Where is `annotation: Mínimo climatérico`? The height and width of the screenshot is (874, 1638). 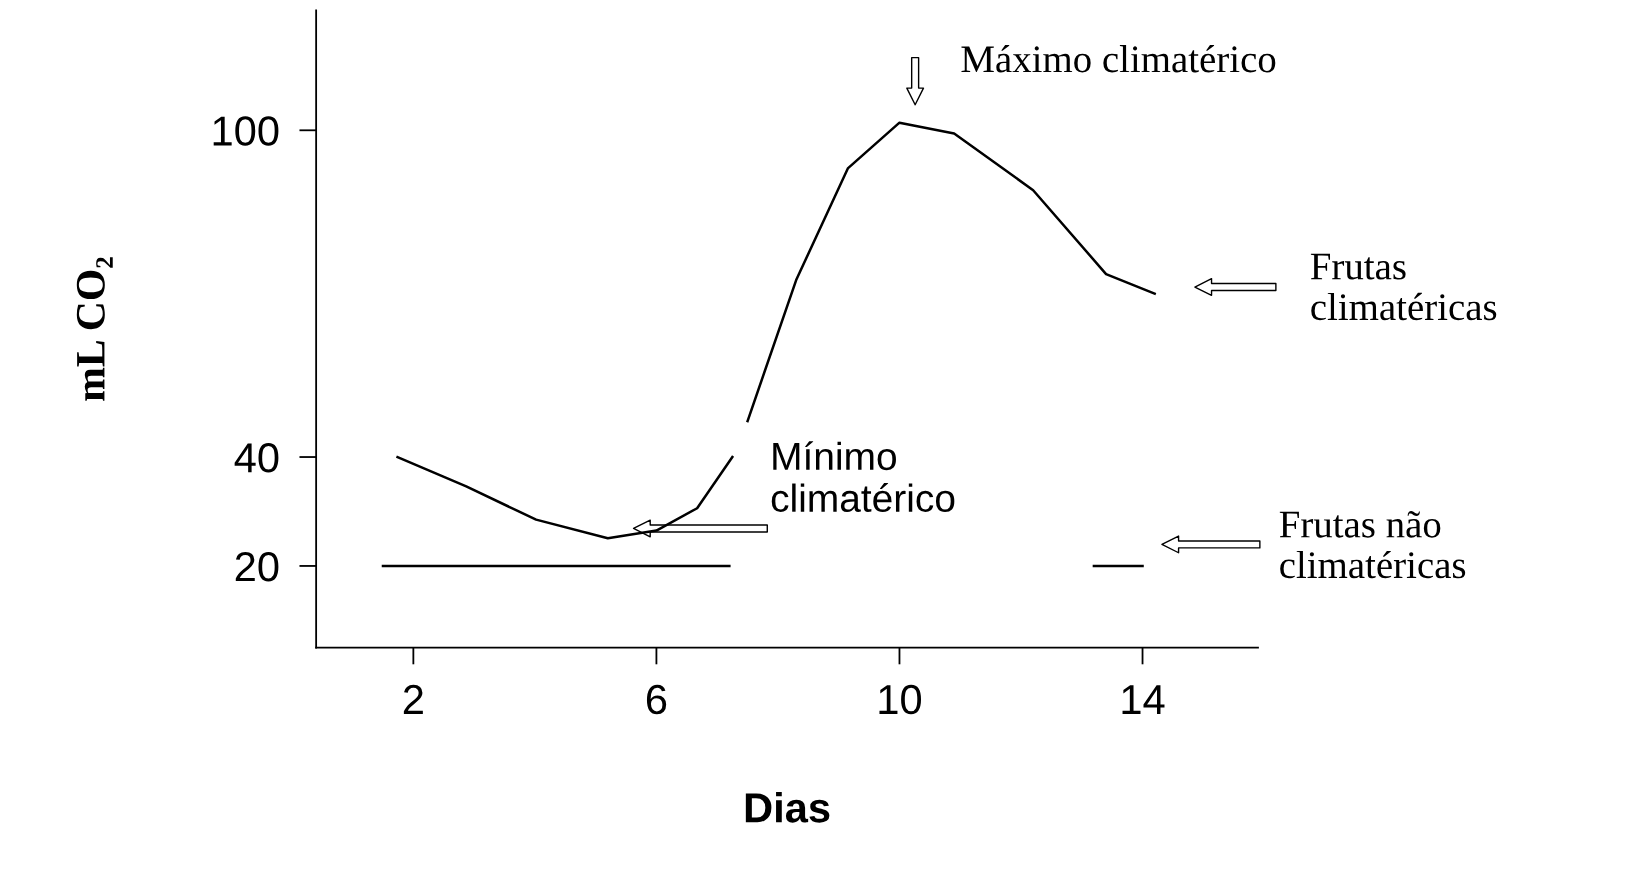 annotation: Mínimo climatérico is located at coordinates (863, 477).